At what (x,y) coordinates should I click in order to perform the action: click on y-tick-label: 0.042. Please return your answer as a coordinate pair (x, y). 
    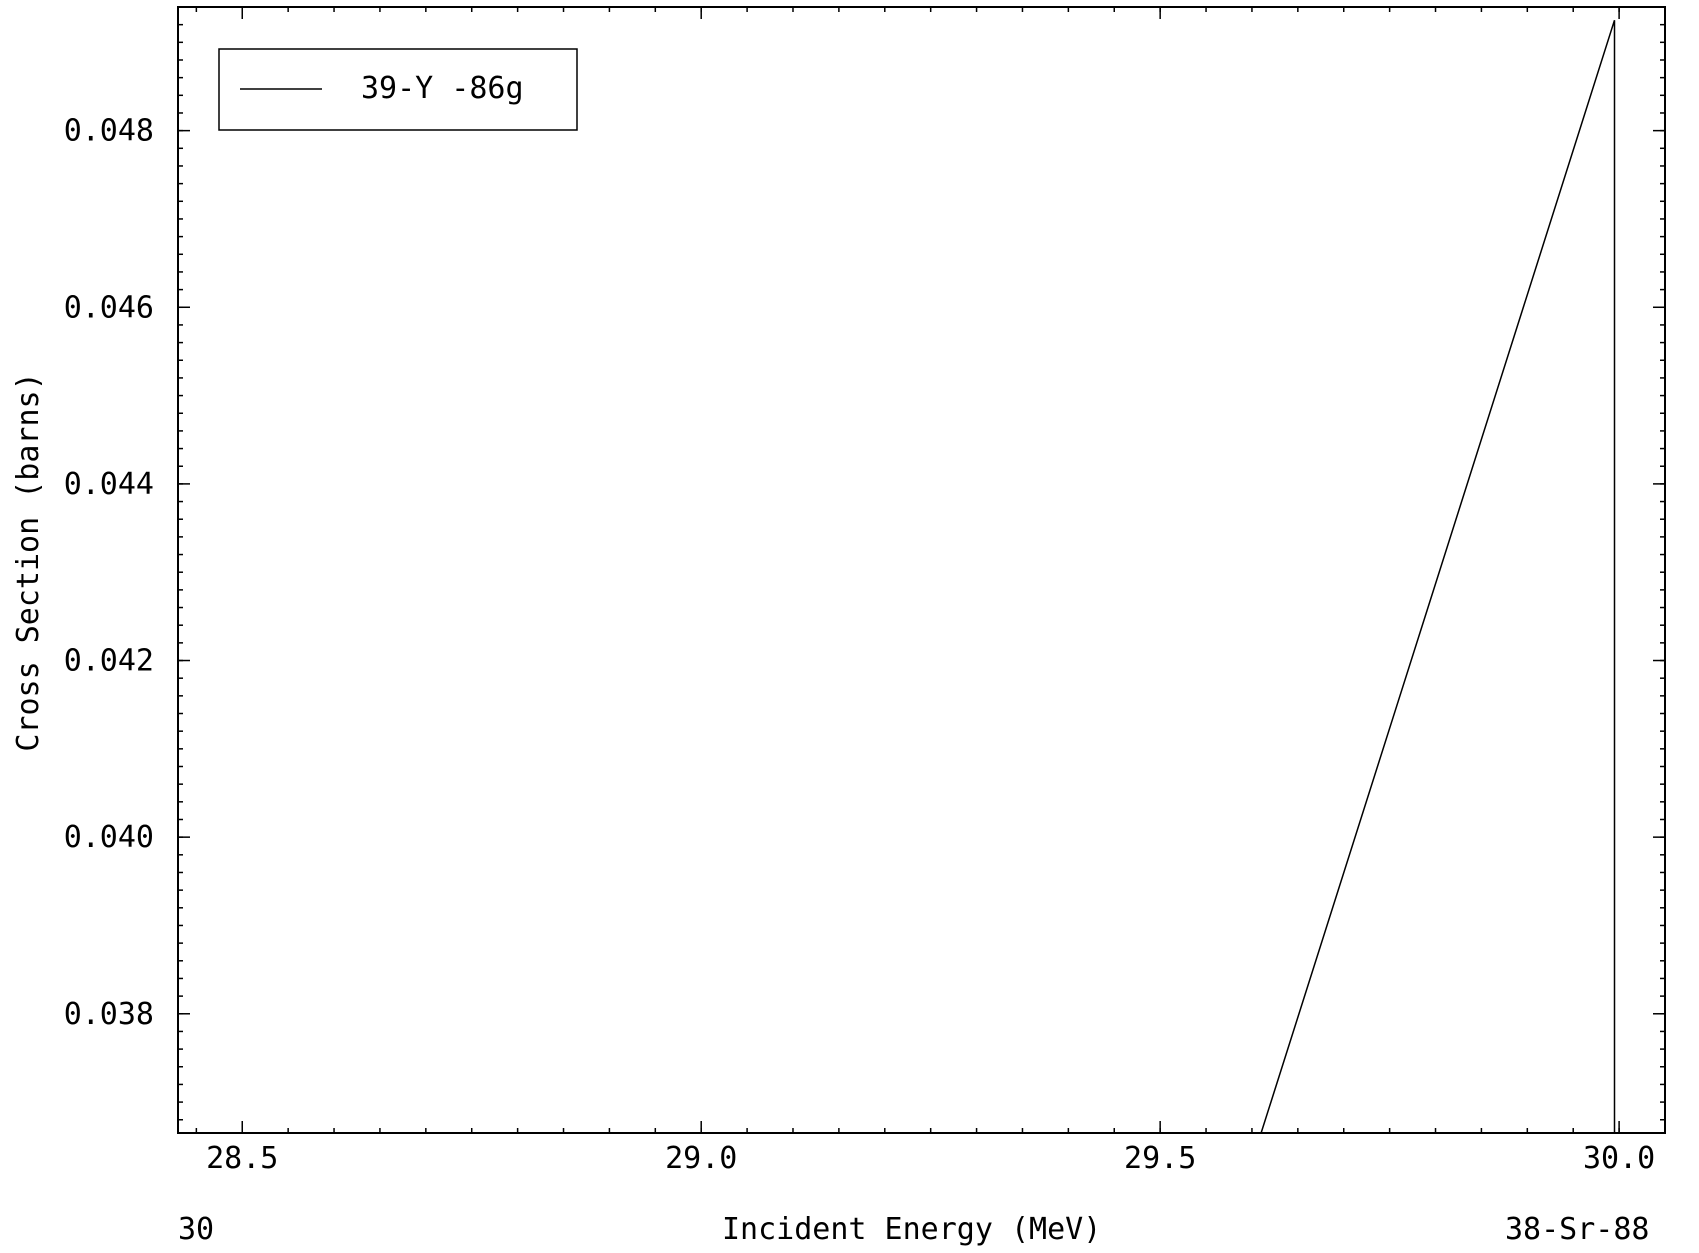
    Looking at the image, I should click on (109, 661).